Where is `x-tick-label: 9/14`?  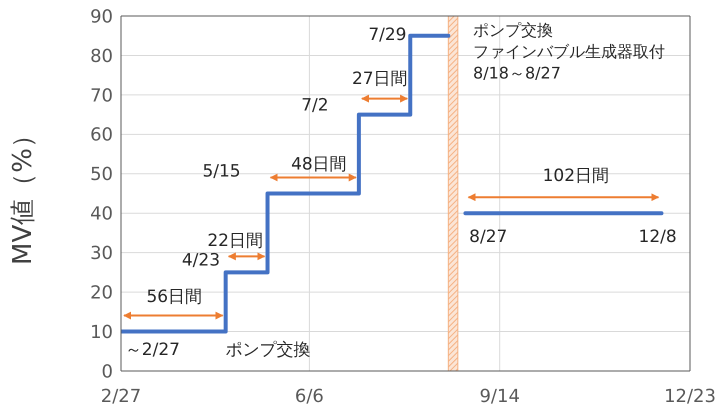 x-tick-label: 9/14 is located at coordinates (499, 396).